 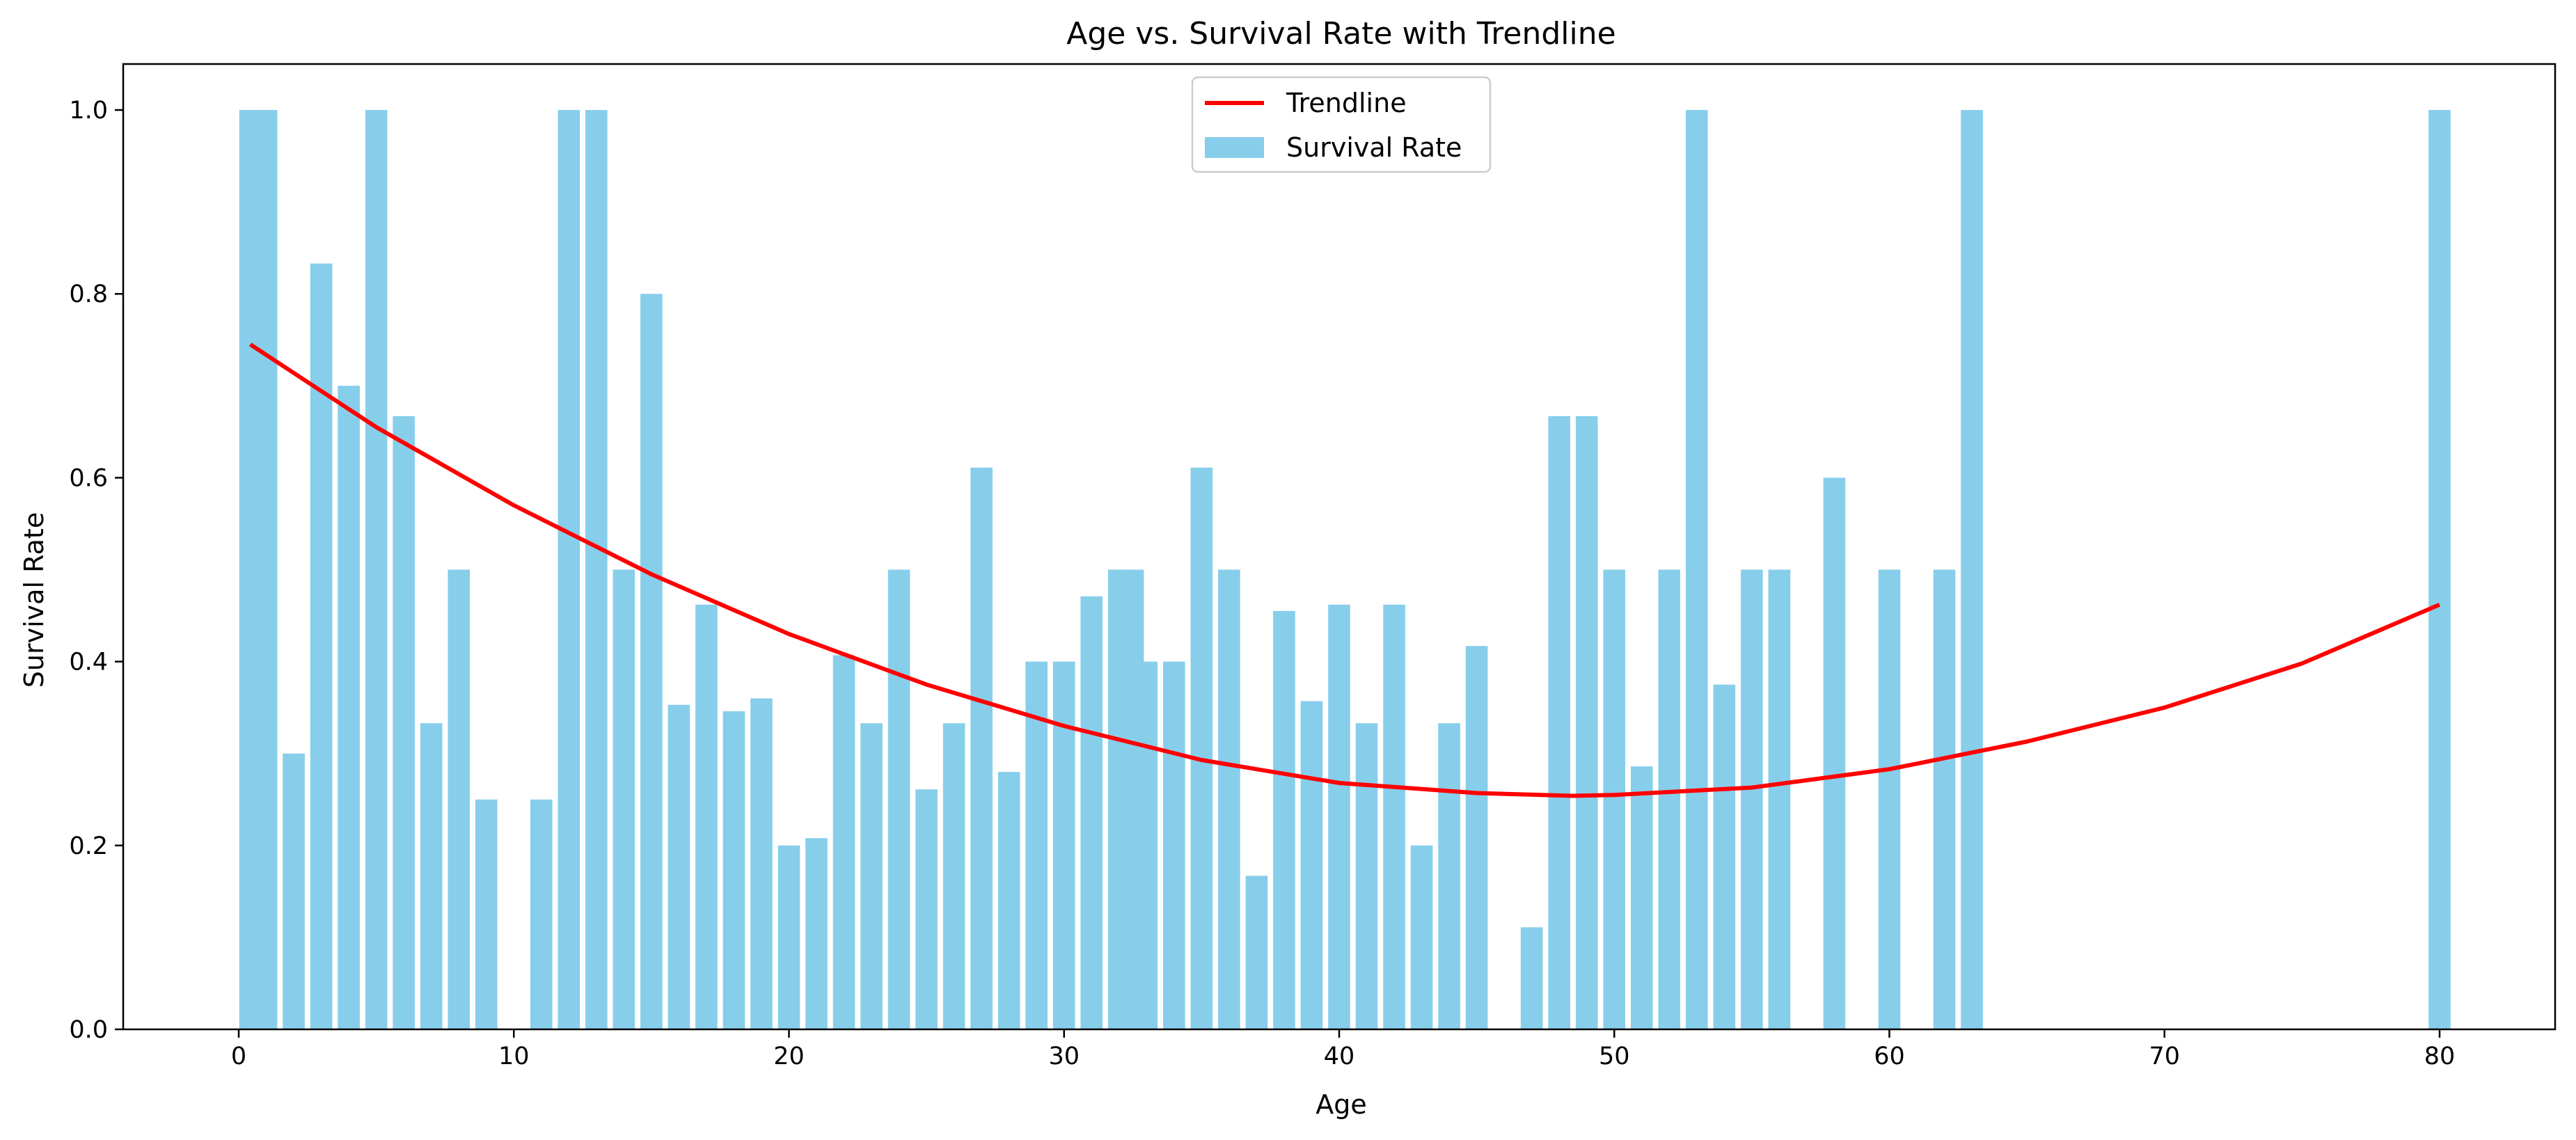 What do you see at coordinates (1234, 147) in the screenshot?
I see `legend-survival-rate-swatch` at bounding box center [1234, 147].